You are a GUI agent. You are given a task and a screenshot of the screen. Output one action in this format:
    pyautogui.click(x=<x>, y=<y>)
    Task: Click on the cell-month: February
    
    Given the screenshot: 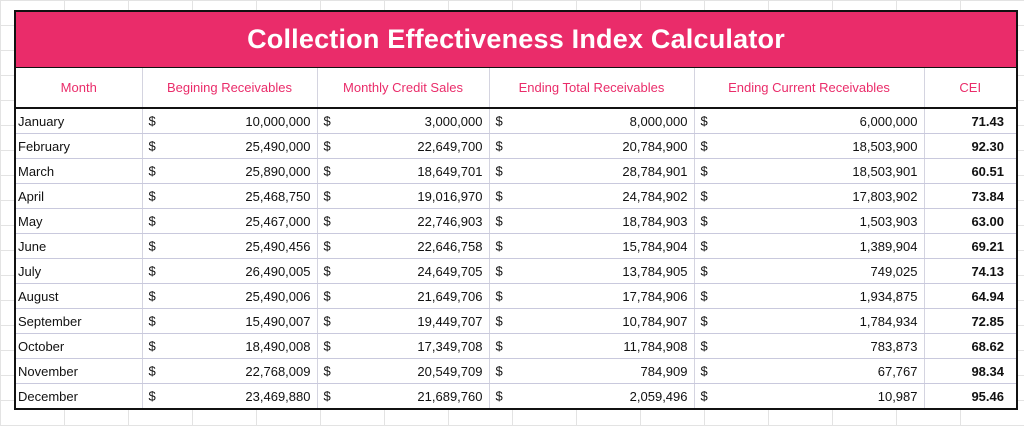 What is the action you would take?
    pyautogui.click(x=79, y=146)
    